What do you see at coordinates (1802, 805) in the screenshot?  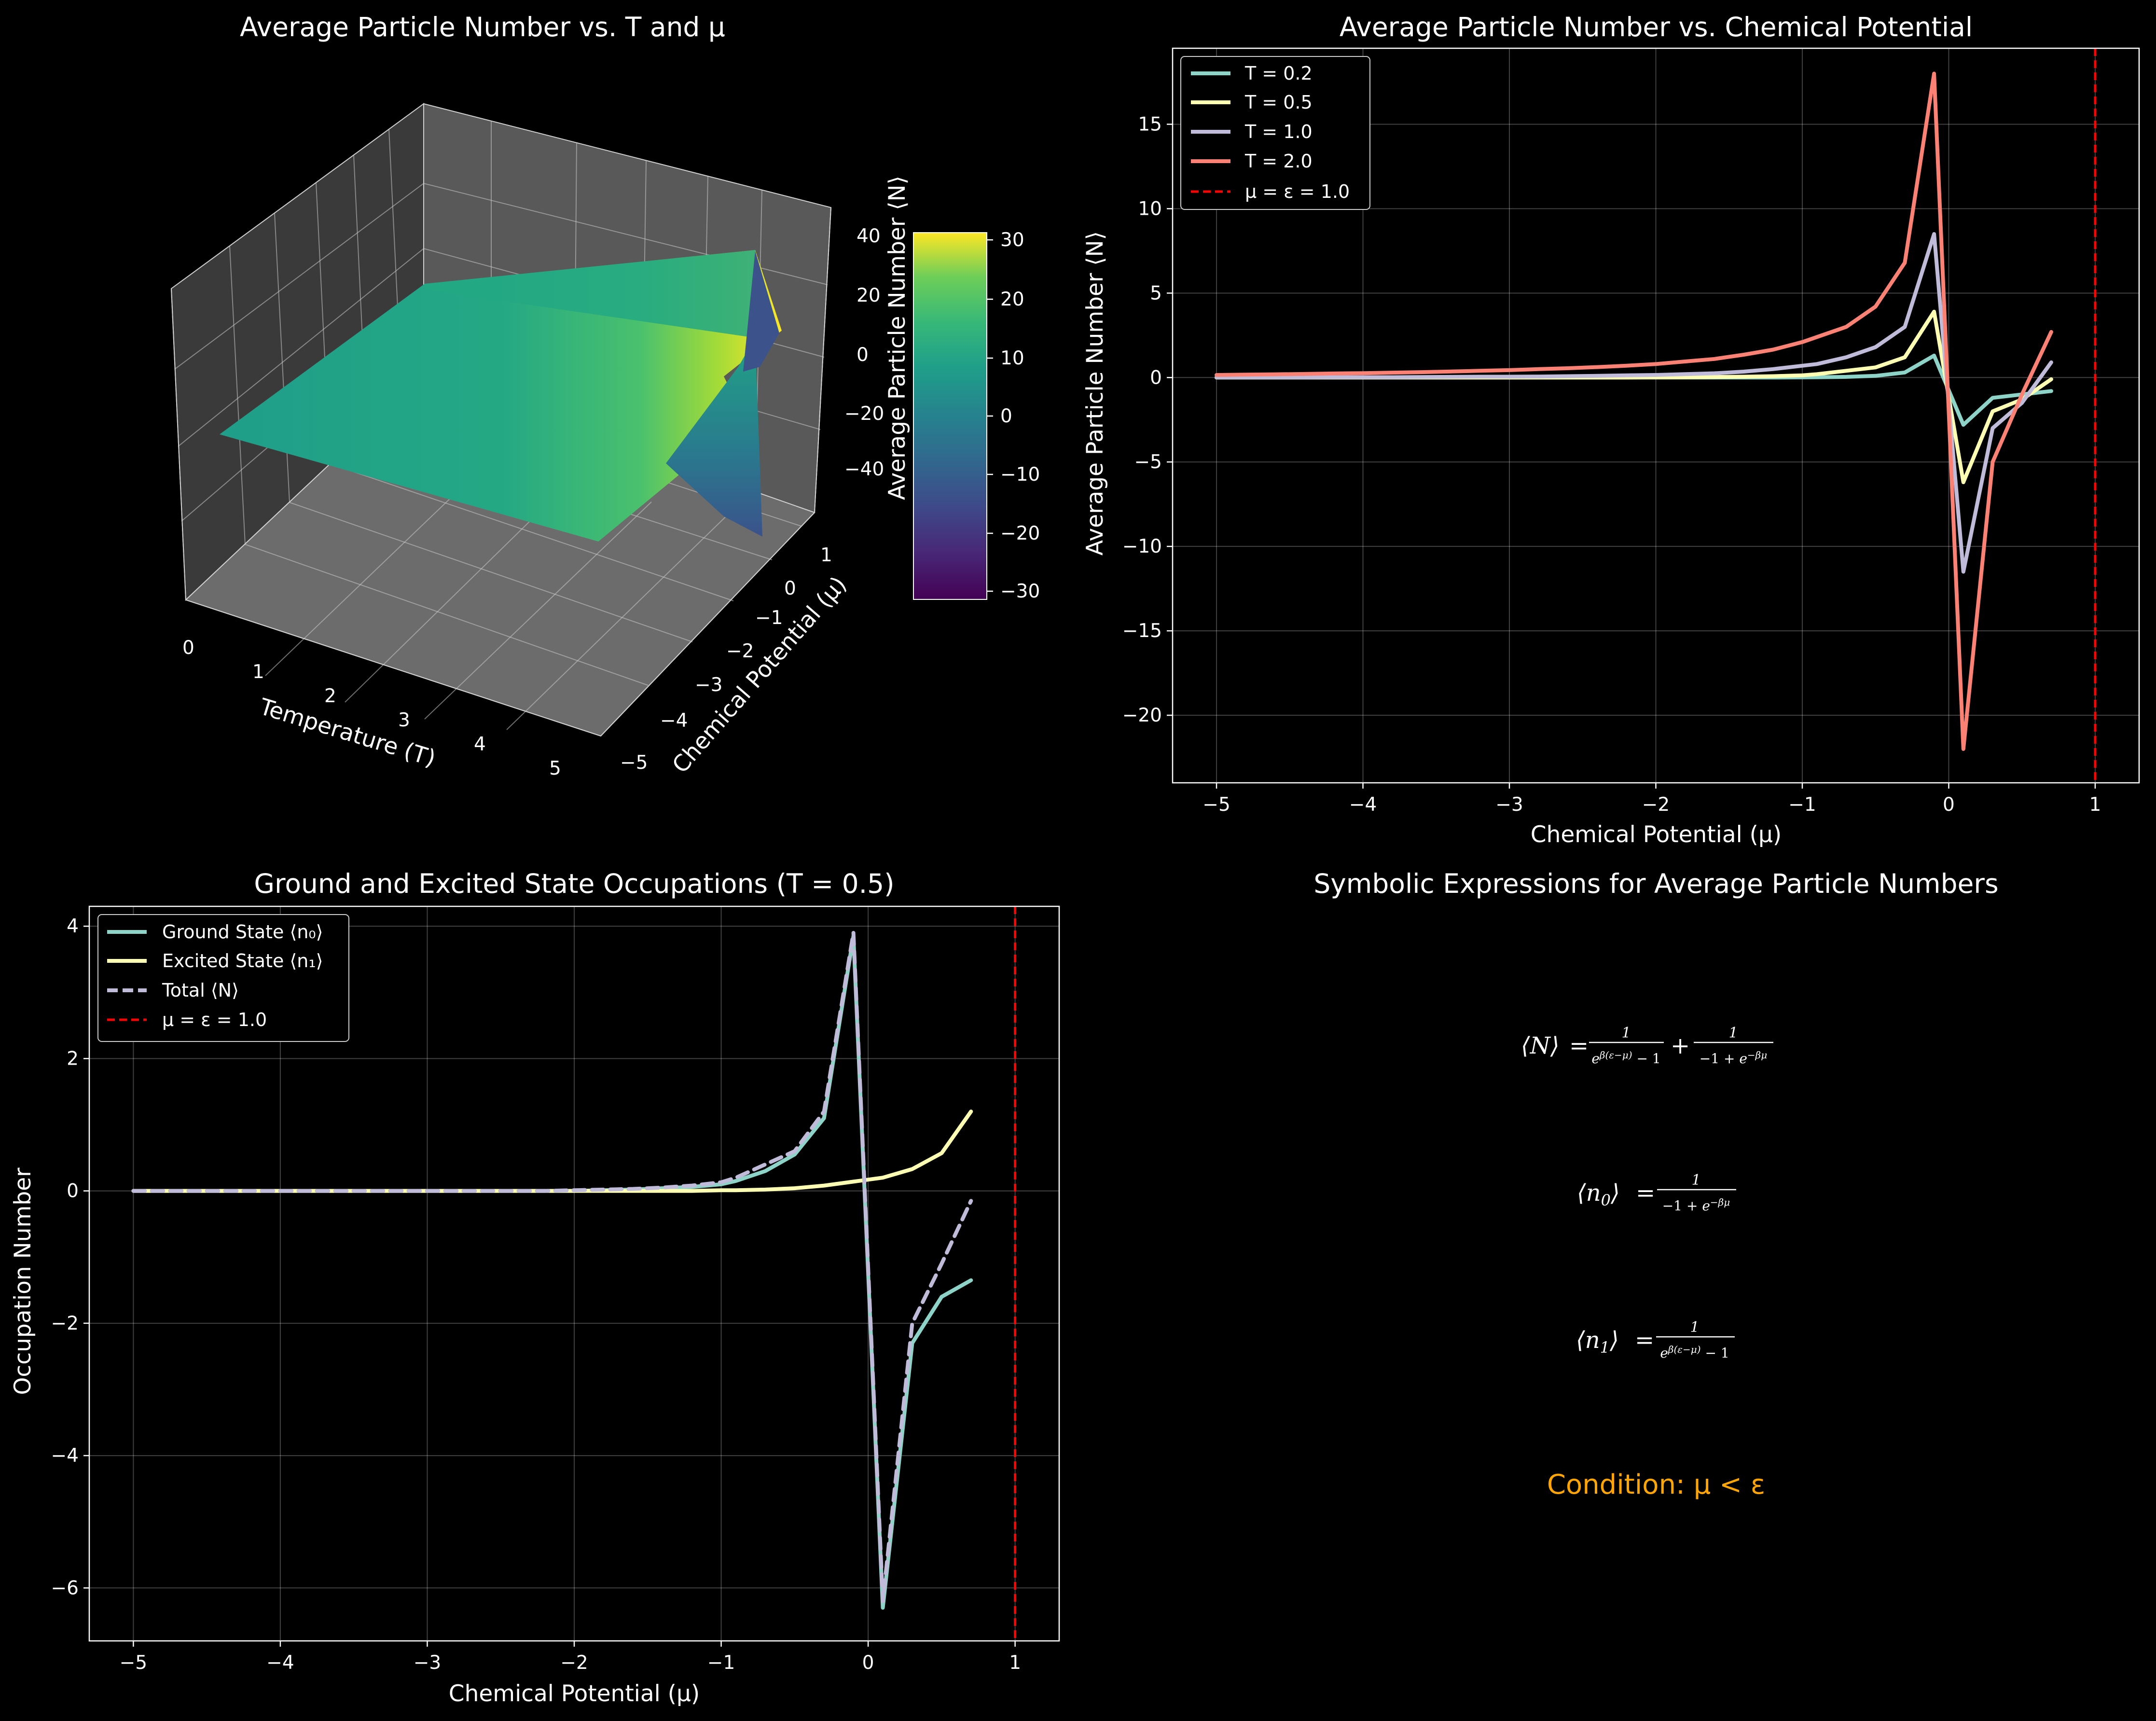 I see `x-tick-label: −1` at bounding box center [1802, 805].